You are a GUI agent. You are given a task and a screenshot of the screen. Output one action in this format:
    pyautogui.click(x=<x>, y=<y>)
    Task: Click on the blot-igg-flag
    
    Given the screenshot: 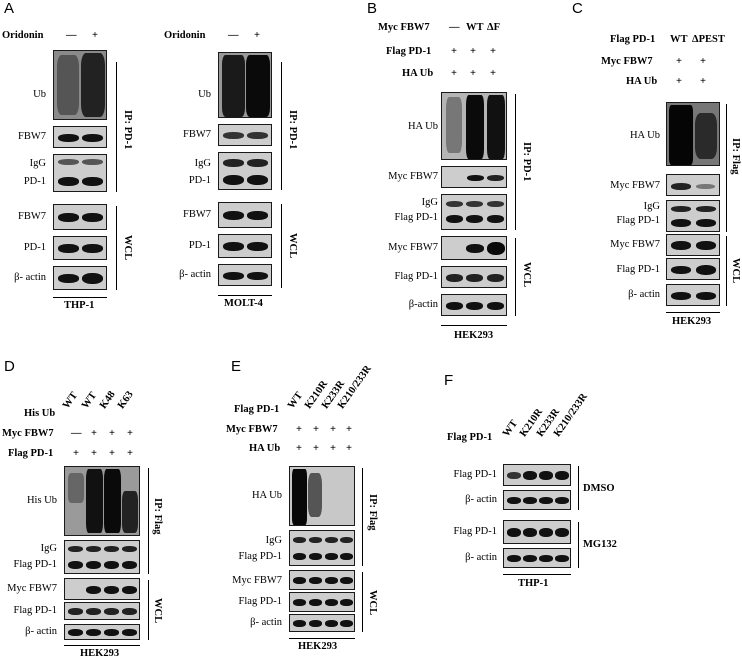 What is the action you would take?
    pyautogui.click(x=474, y=212)
    